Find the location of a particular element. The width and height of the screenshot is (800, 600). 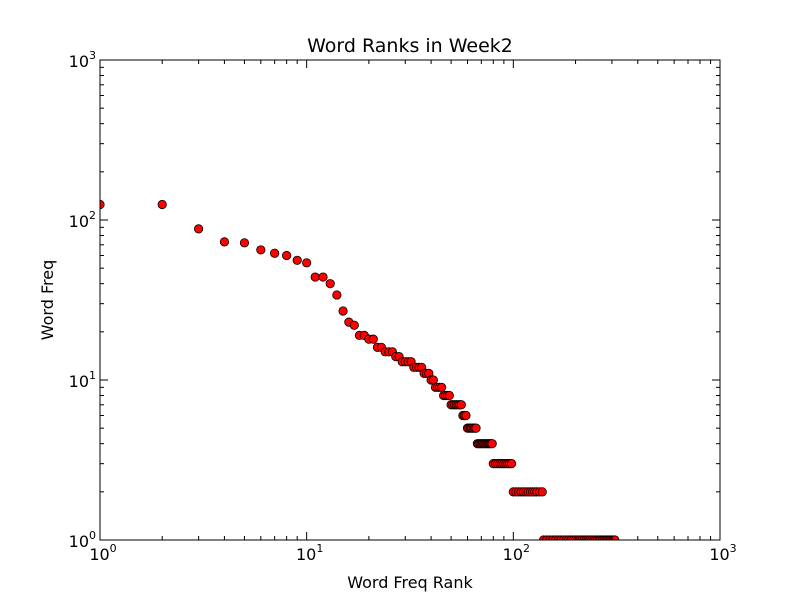

y-axis-tick-labels: 10⁰ 10¹ 10² 10³ is located at coordinates (82, 300).